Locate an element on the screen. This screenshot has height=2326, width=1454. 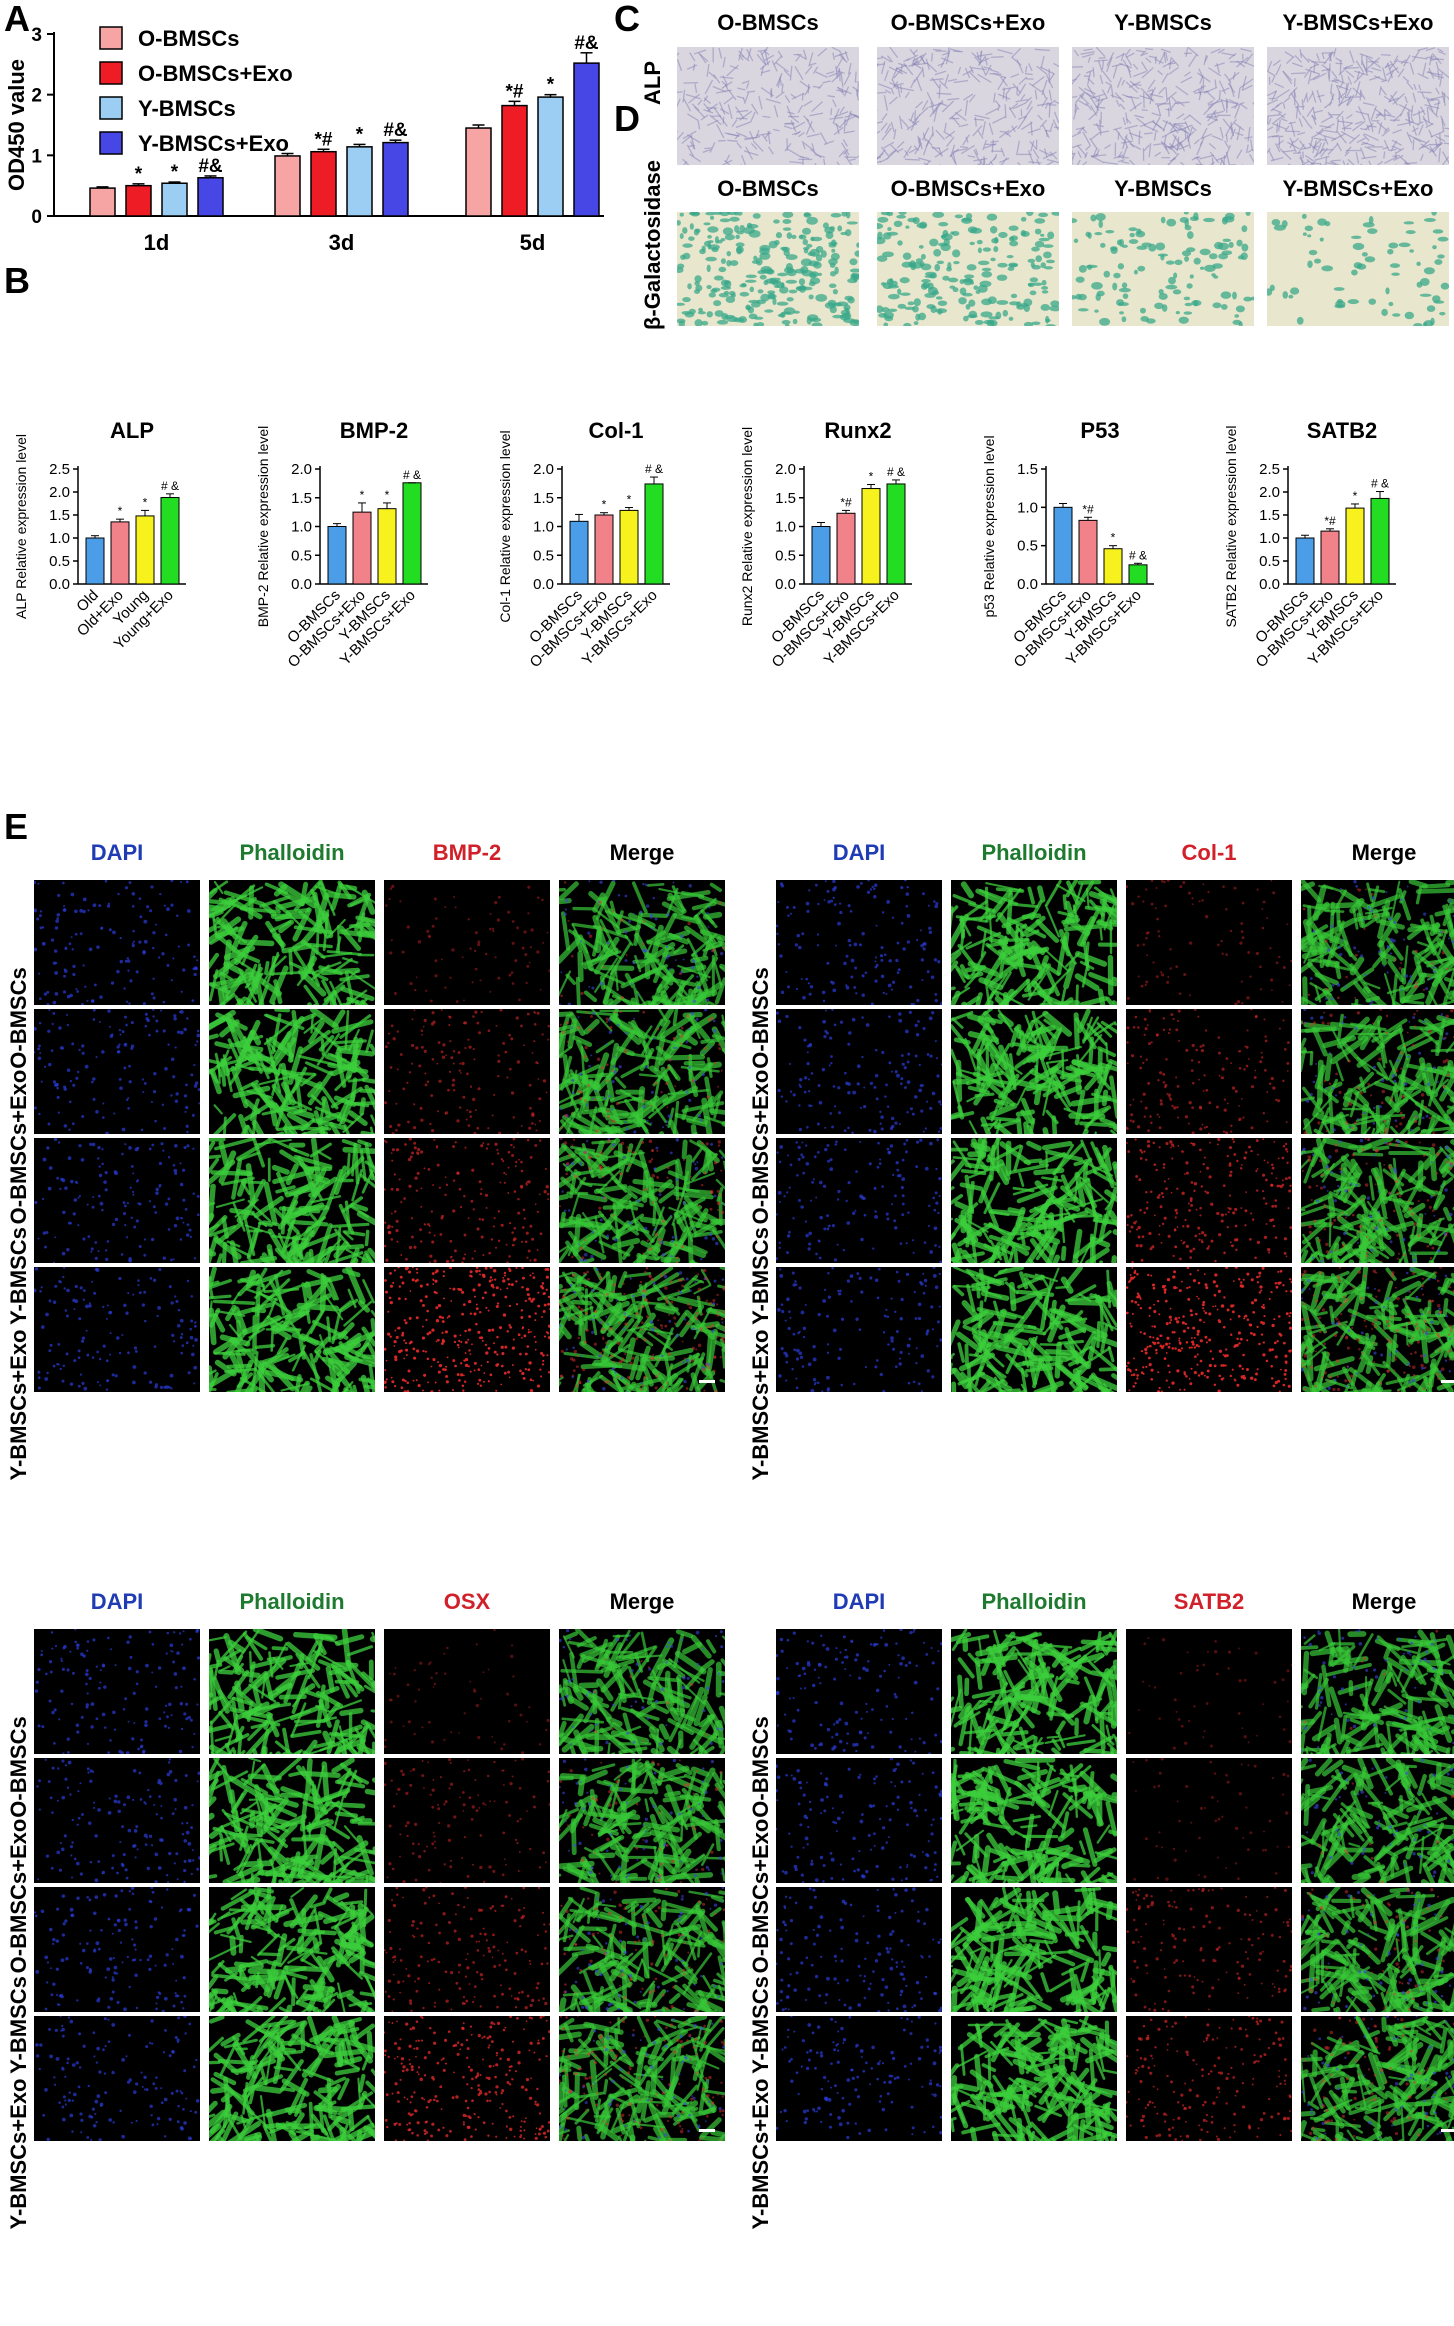
x-tick-label: 5d is located at coordinates (533, 242).